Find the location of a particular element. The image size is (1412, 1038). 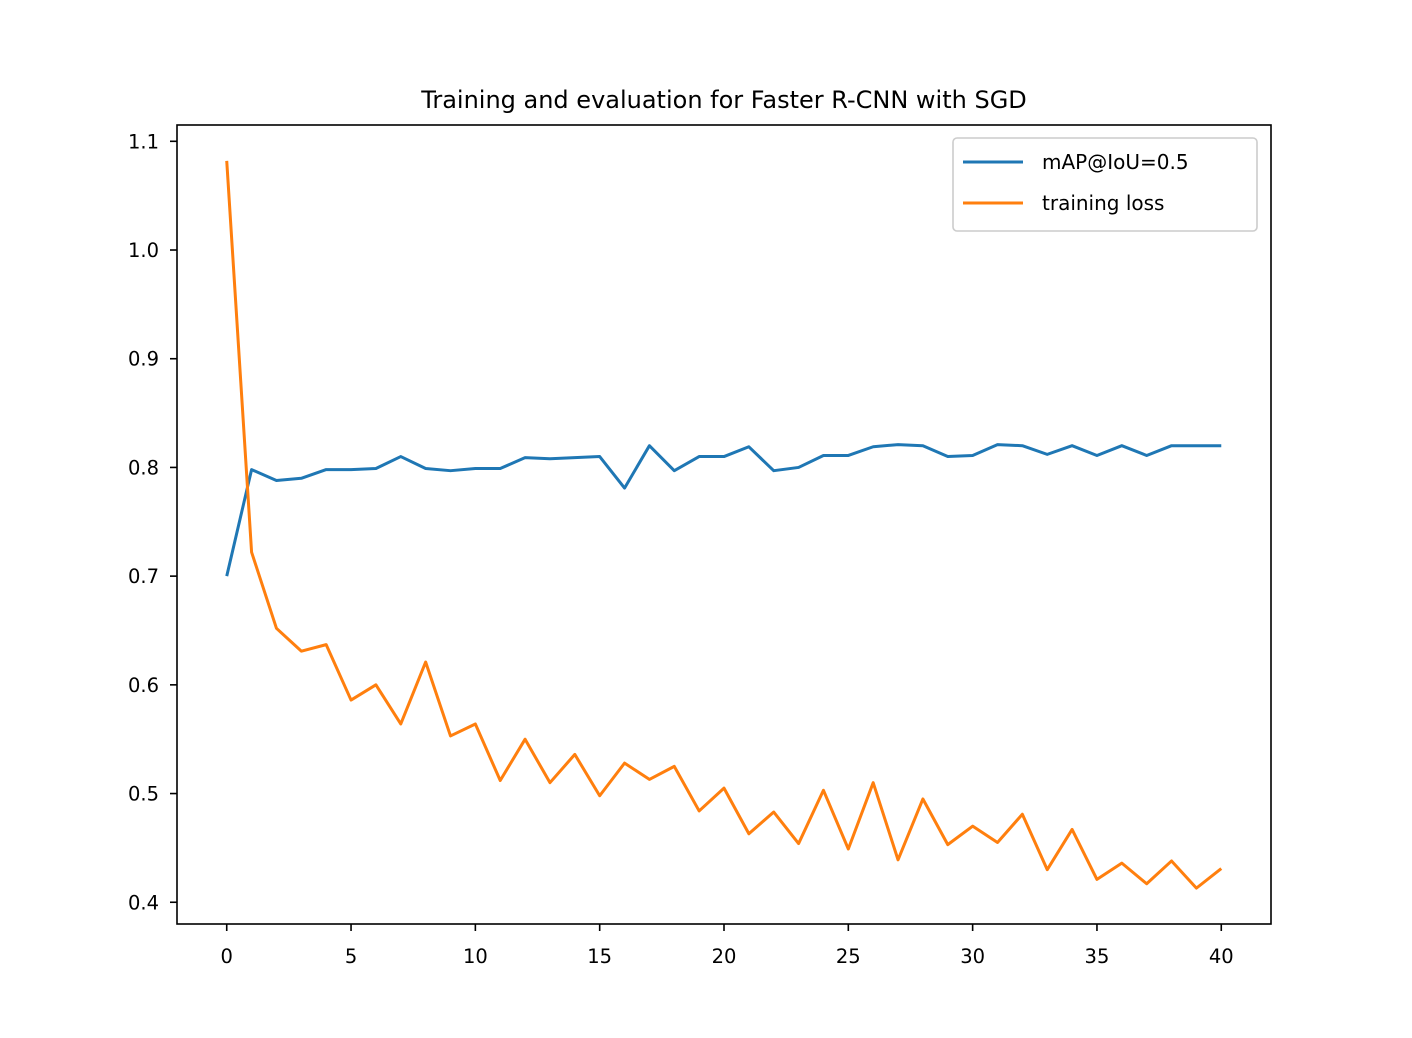

legend-label: mAP@IoU=0.5 is located at coordinates (1115, 162).